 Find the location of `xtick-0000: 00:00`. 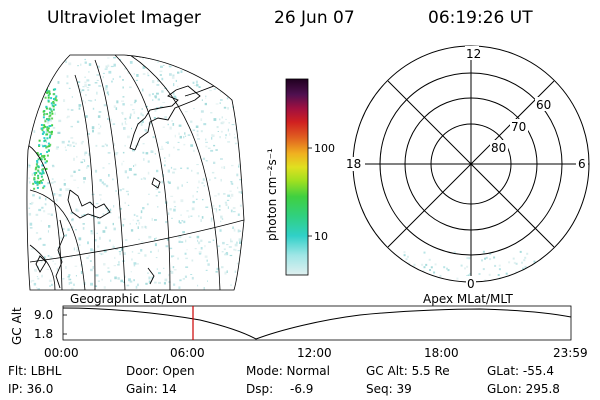

xtick-0000: 00:00 is located at coordinates (61, 353).